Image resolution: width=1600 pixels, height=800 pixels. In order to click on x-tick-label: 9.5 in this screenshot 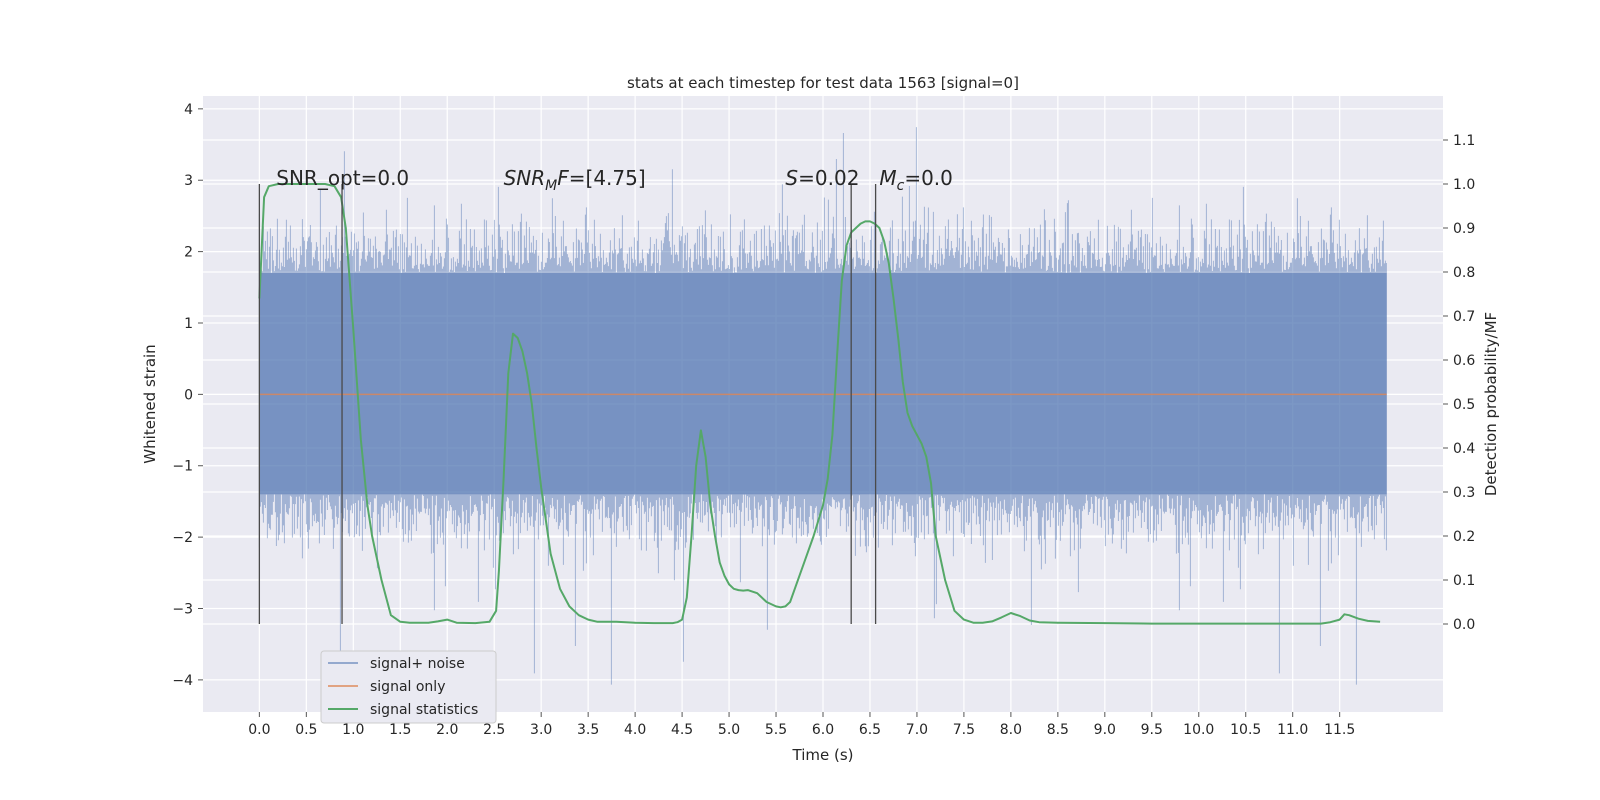, I will do `click(1152, 730)`.